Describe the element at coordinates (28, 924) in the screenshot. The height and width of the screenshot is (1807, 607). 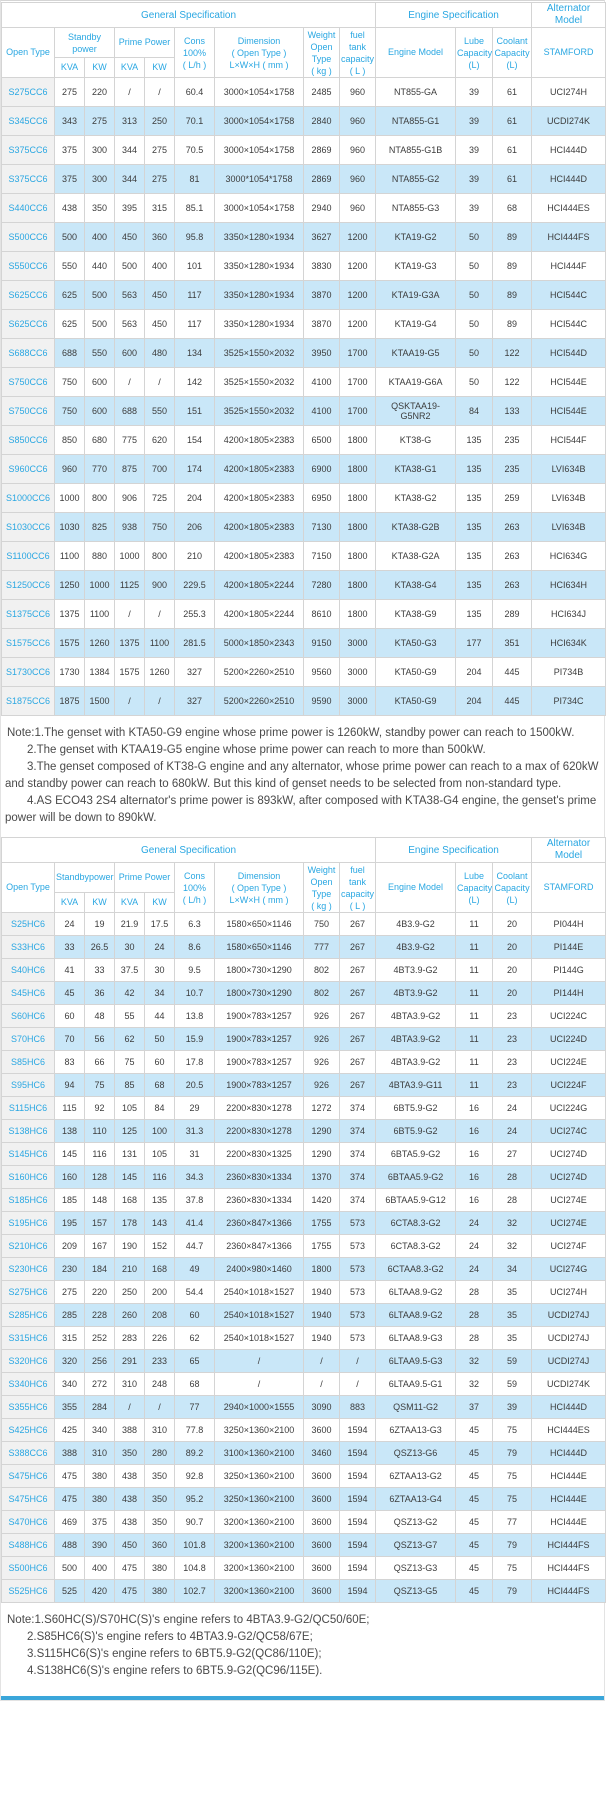
I see `model-link: S25HC6` at that location.